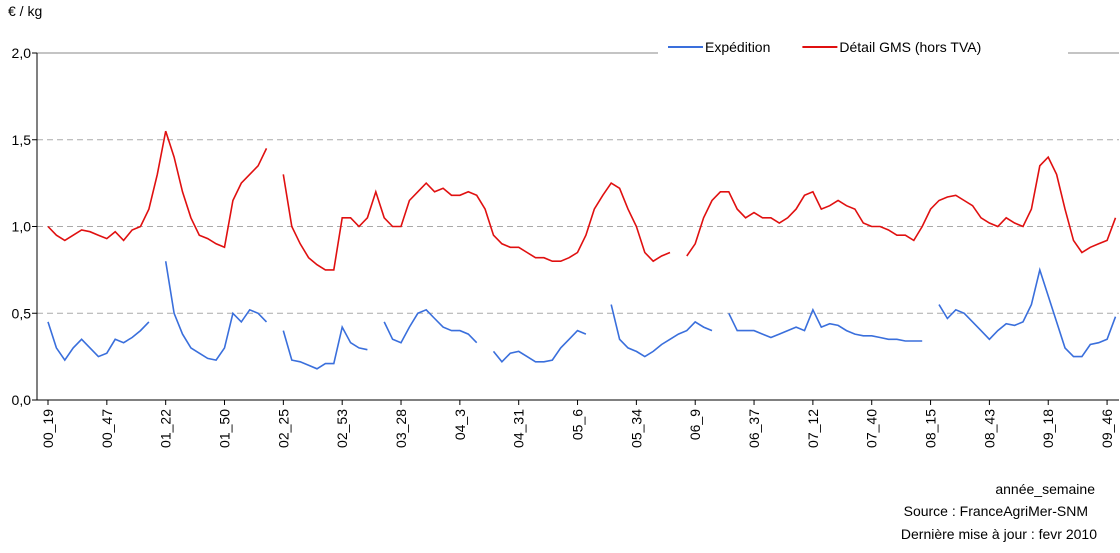  What do you see at coordinates (910, 47) in the screenshot?
I see `legend-label: Détail GMS (hors TVA)` at bounding box center [910, 47].